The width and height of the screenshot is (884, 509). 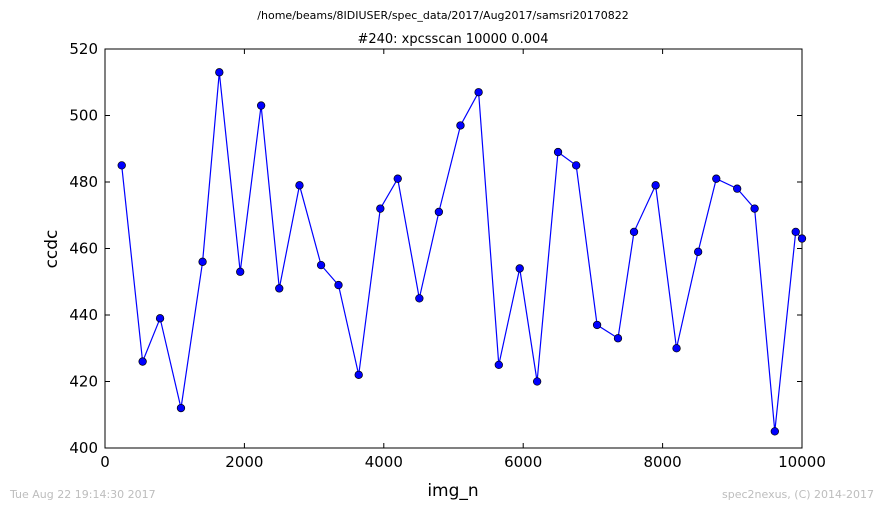 What do you see at coordinates (82, 494) in the screenshot?
I see `footer-timestamp: Tue Aug 22 19:14:30 2017` at bounding box center [82, 494].